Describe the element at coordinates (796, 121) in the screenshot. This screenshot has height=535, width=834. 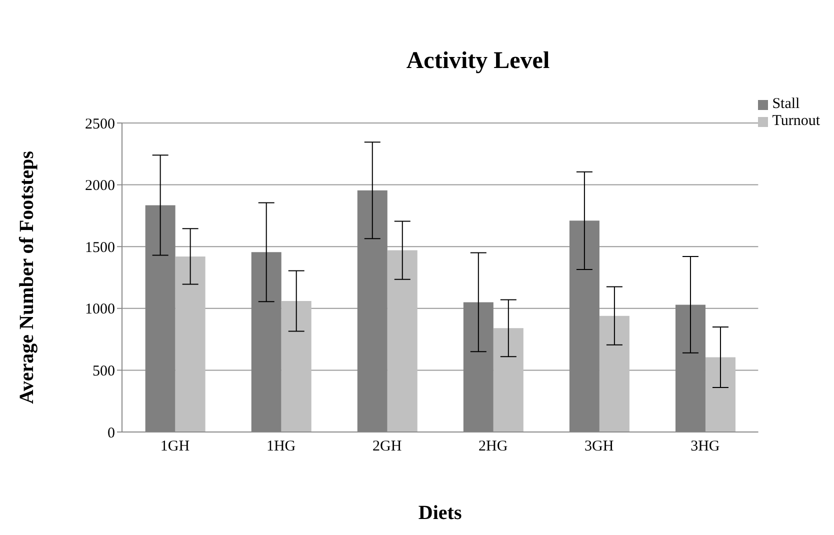
I see `legend-label: Turnout` at that location.